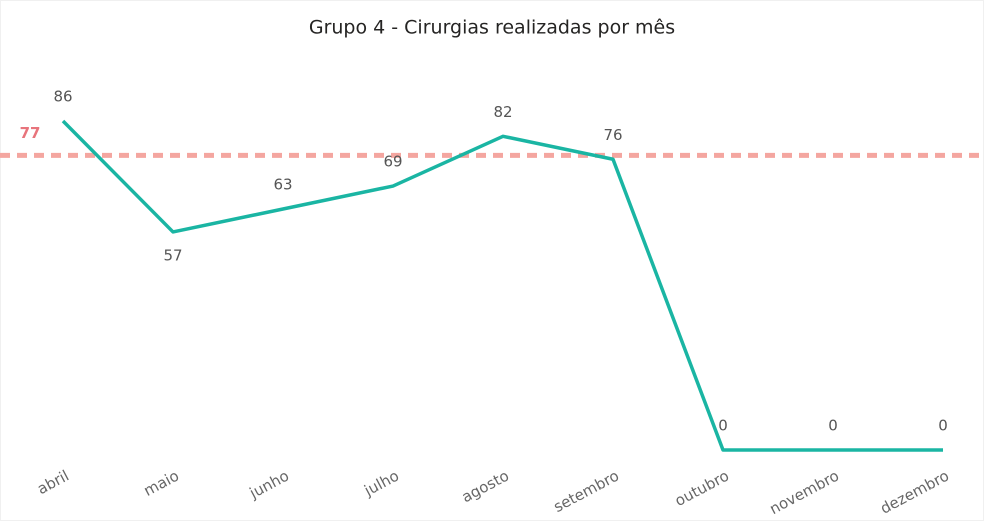 The width and height of the screenshot is (984, 521). What do you see at coordinates (492, 28) in the screenshot?
I see `chart-title: Grupo 4 - Cirurgias realizadas por mês` at bounding box center [492, 28].